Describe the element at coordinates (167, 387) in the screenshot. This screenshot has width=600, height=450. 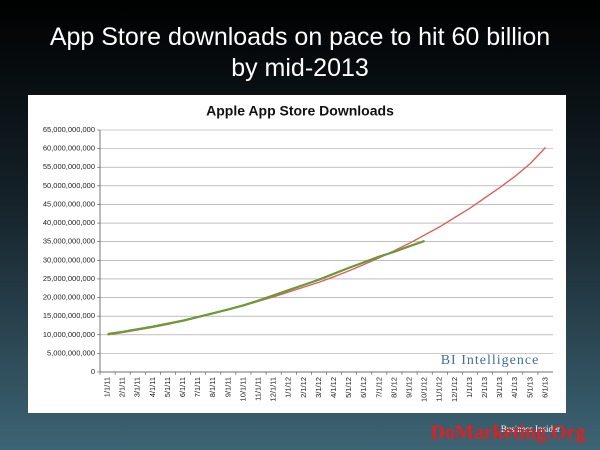
I see `x-tick-label: 5/1/11` at that location.